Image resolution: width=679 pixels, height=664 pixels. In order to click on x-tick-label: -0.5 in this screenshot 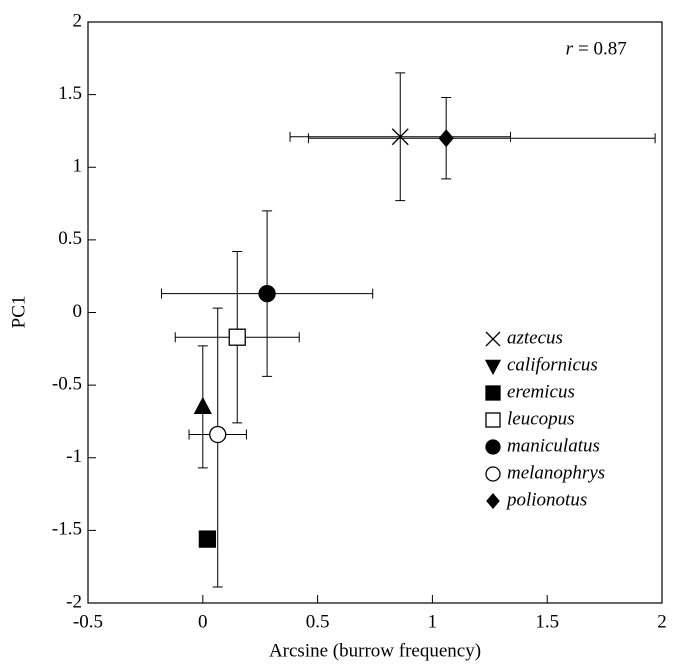, I will do `click(88, 621)`.